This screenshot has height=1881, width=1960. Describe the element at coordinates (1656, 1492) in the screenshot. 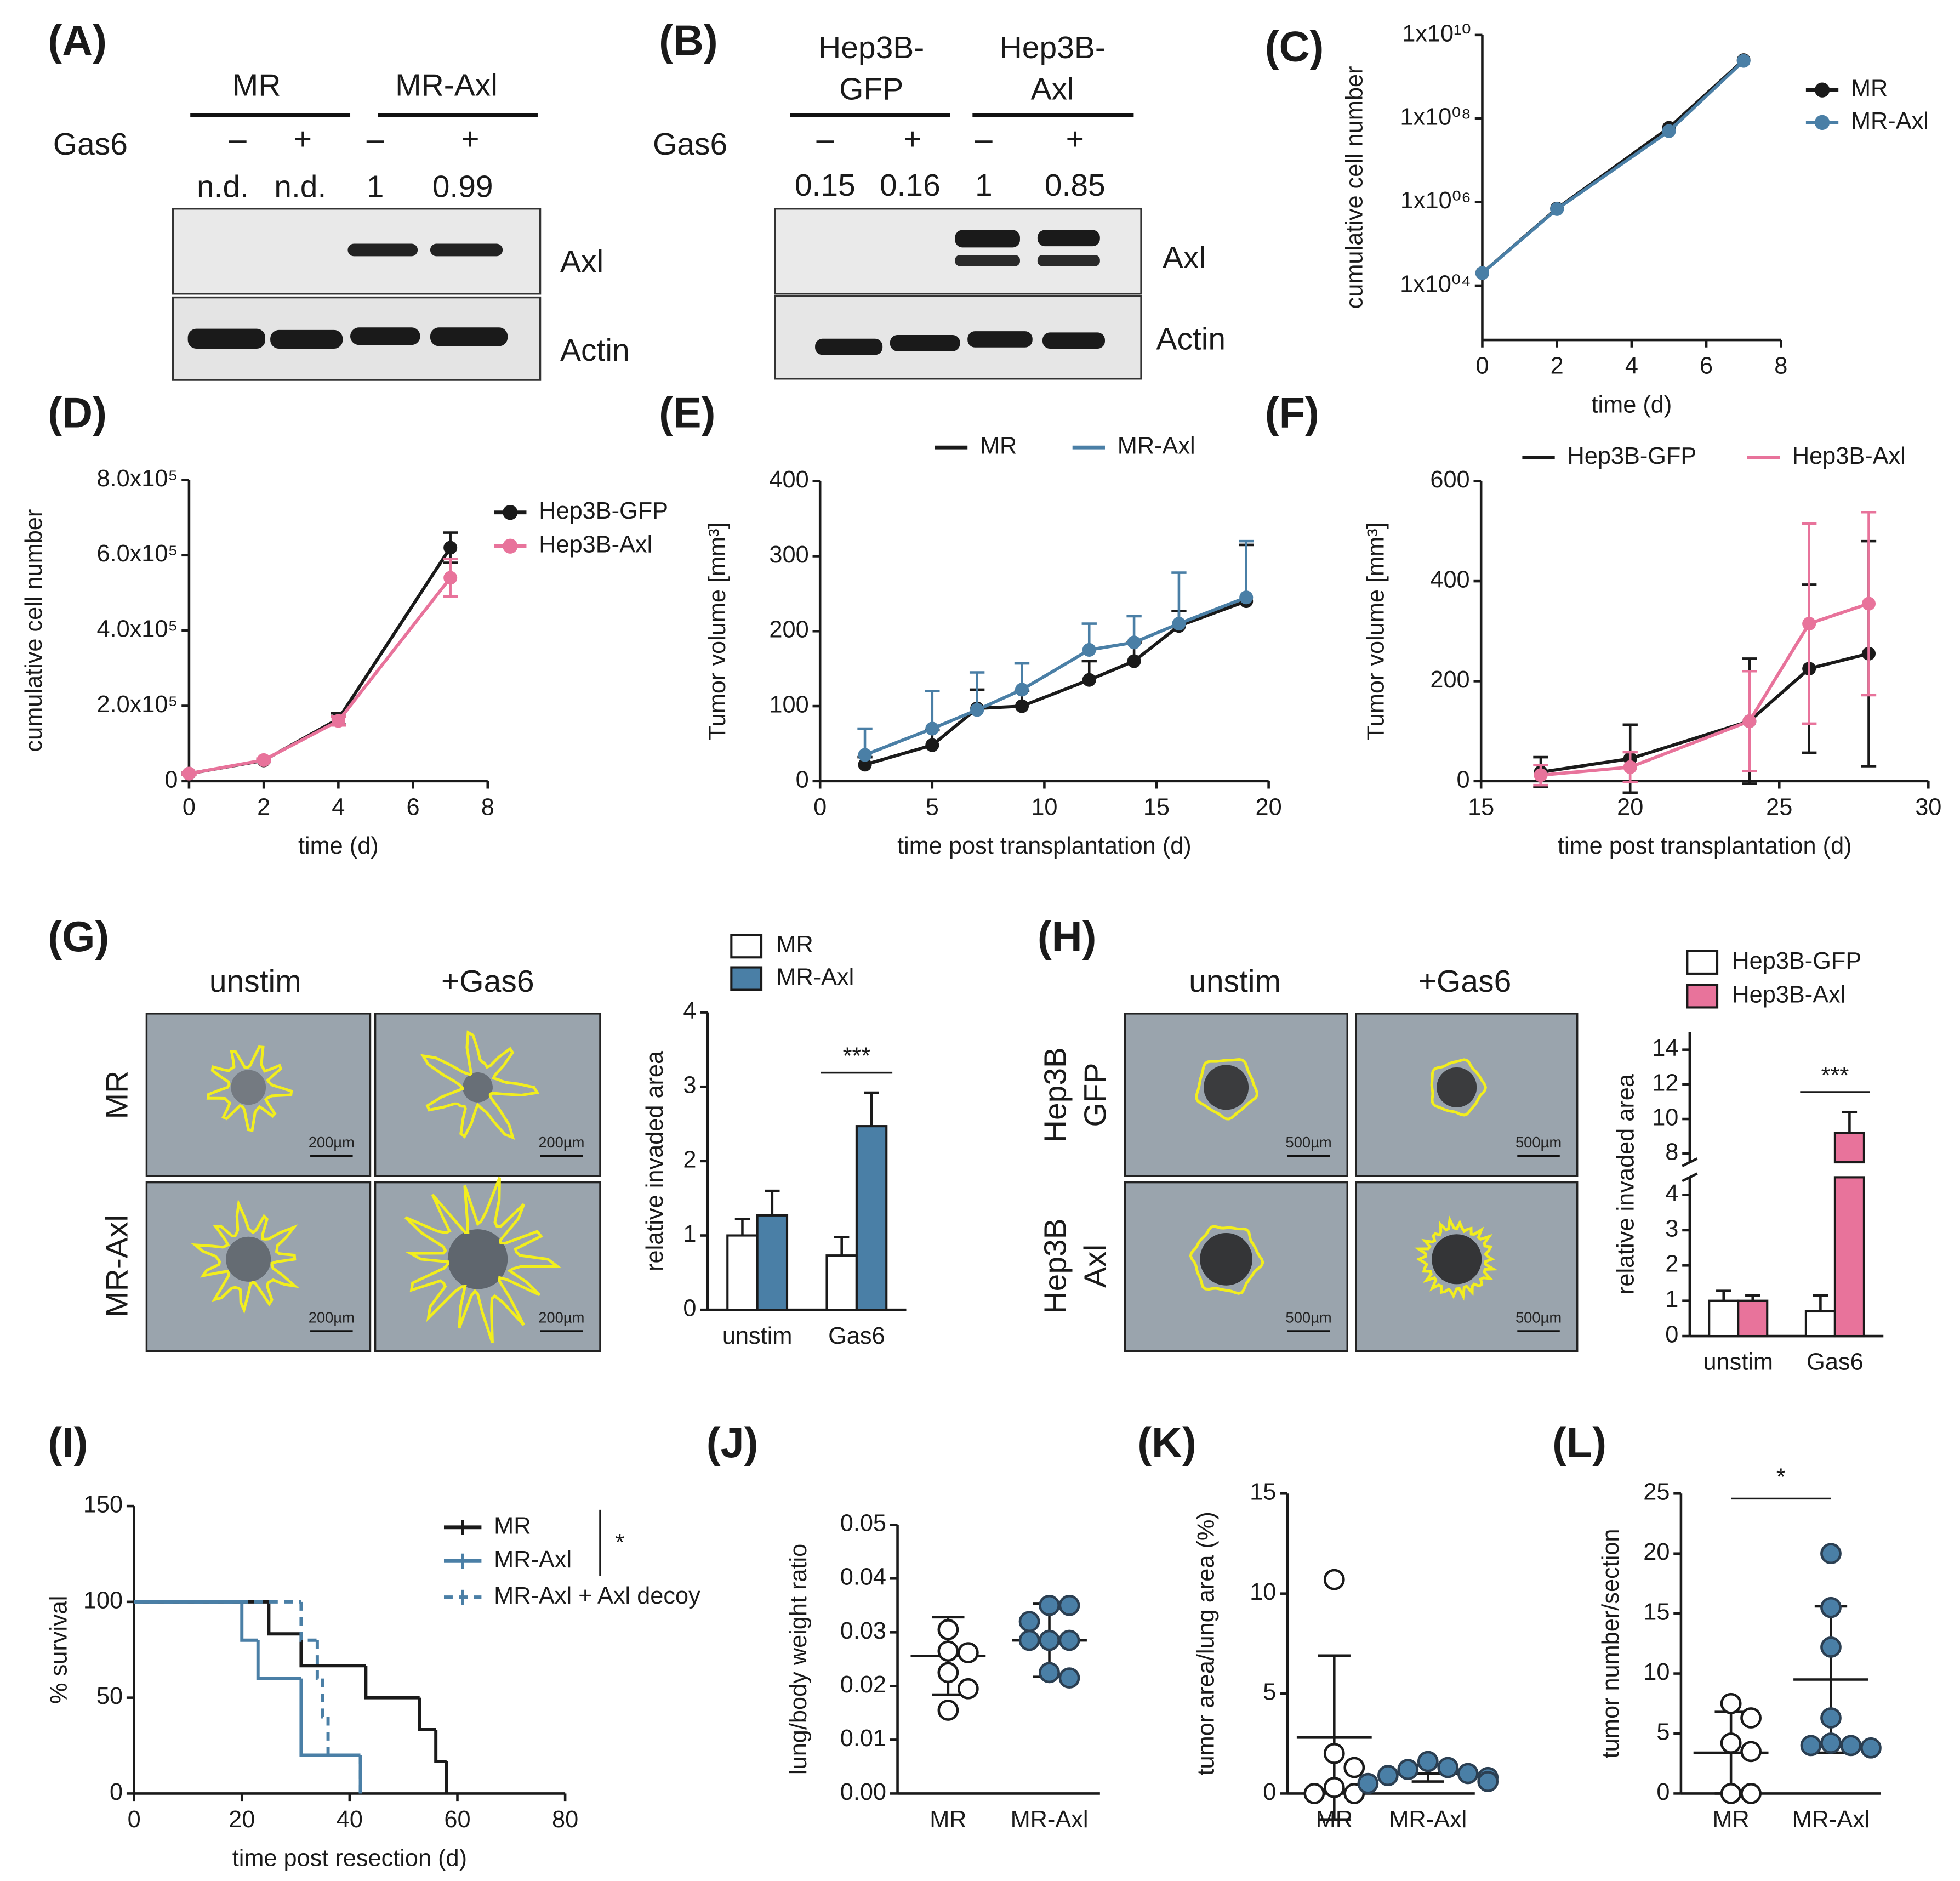

I see `y-tick-label: 25` at that location.